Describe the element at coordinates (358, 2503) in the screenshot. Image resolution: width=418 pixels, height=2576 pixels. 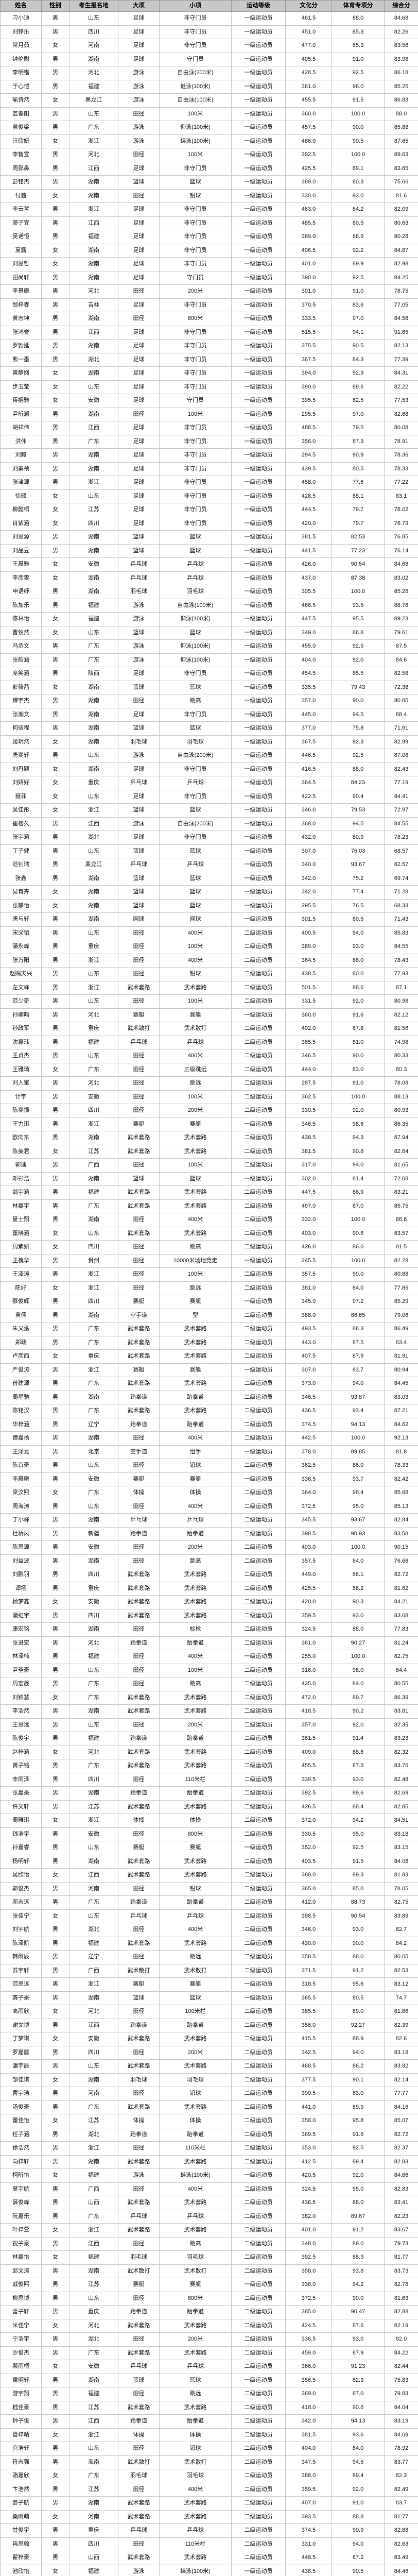
I see `cell-182-7: 91.0` at that location.